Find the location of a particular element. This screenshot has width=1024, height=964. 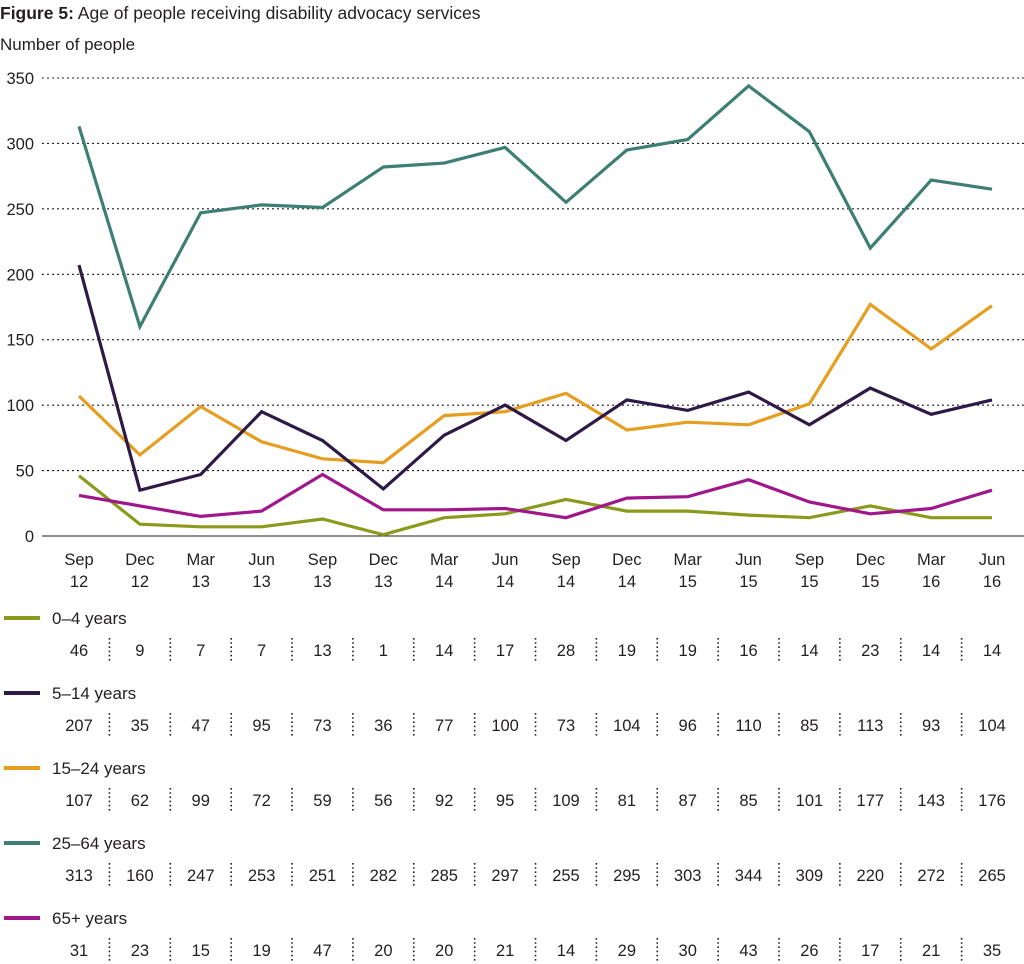

table-cell-value: 72 is located at coordinates (261, 801).